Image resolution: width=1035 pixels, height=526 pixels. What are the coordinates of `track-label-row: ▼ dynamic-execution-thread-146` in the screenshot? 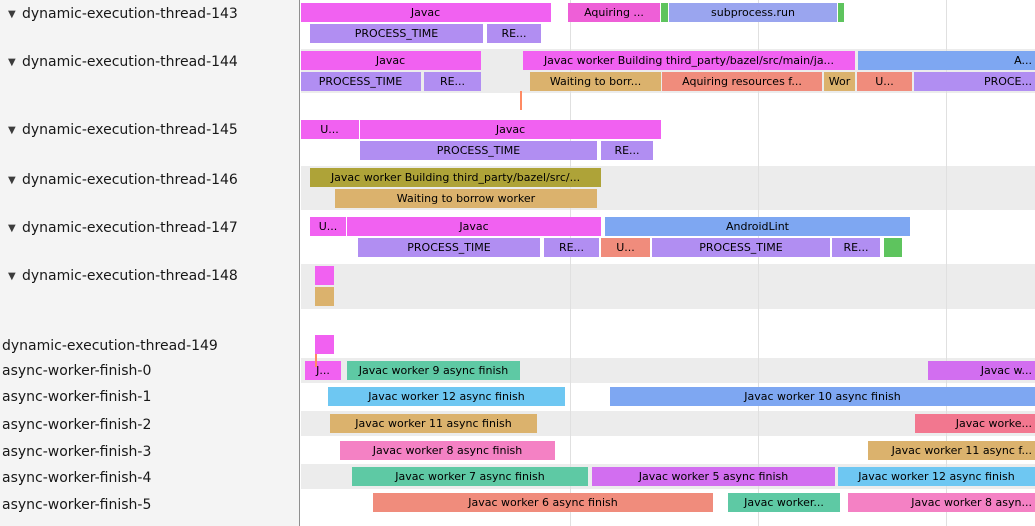 It's located at (150, 180).